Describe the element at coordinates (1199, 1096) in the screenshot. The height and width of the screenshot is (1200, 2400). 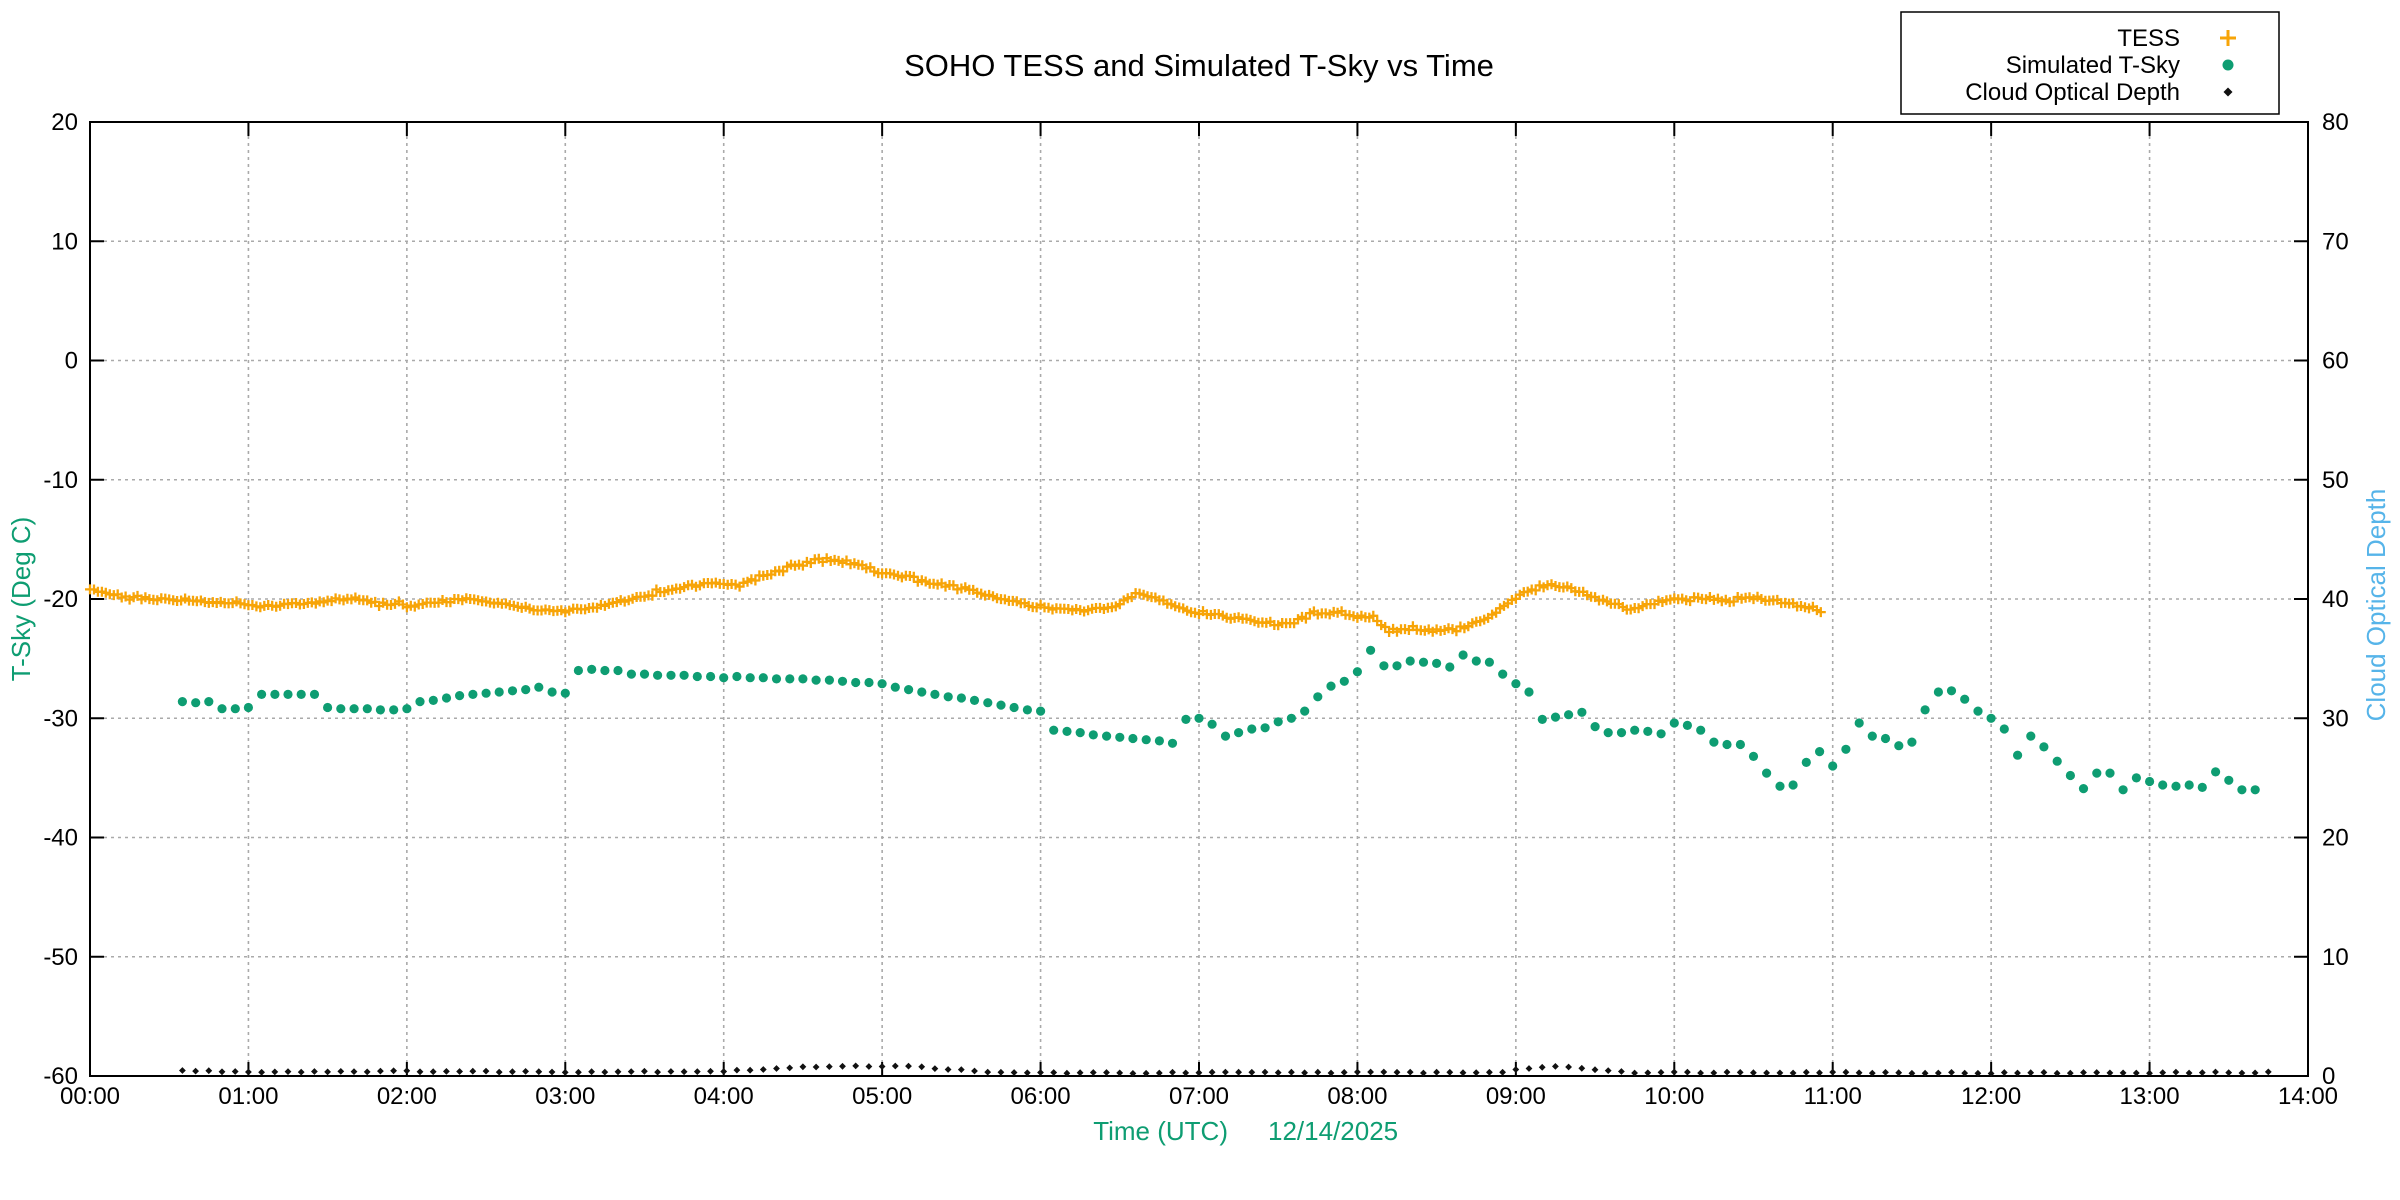
I see `x-tick-label: 07:00` at that location.